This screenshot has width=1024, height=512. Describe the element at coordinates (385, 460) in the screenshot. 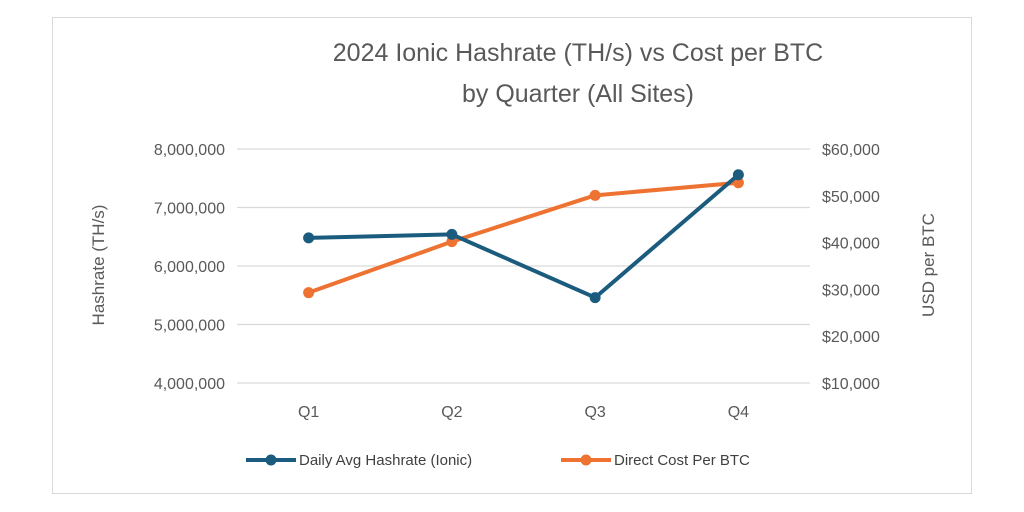

I see `legend-label-hashrate: Daily Avg Hashrate (Ionic)` at that location.